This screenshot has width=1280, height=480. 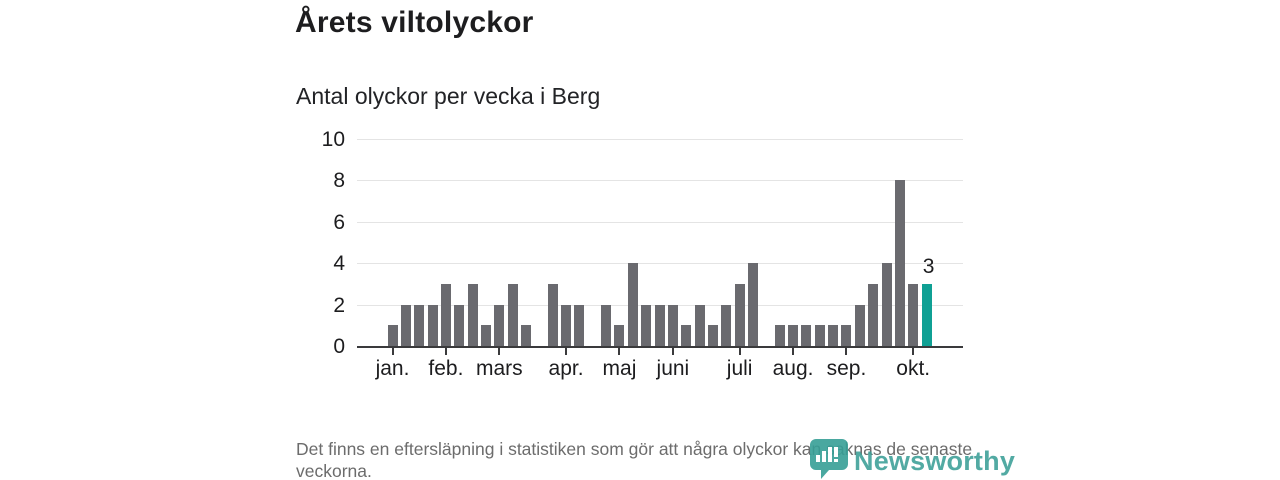 I want to click on gridline-y8, so click(x=660, y=181).